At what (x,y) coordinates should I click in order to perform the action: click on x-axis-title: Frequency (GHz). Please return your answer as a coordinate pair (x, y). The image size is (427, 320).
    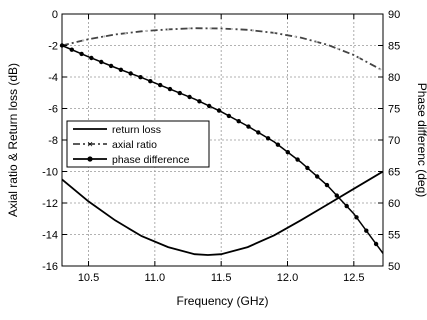
    Looking at the image, I should click on (222, 301).